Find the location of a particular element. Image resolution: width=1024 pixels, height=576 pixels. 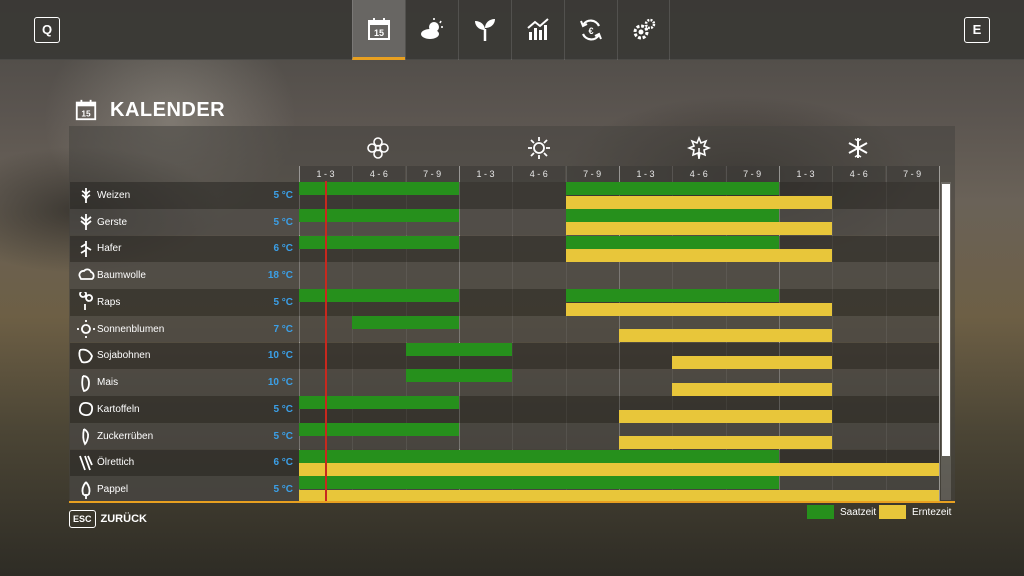

crop-min-temperature: 7 °C is located at coordinates (283, 329).